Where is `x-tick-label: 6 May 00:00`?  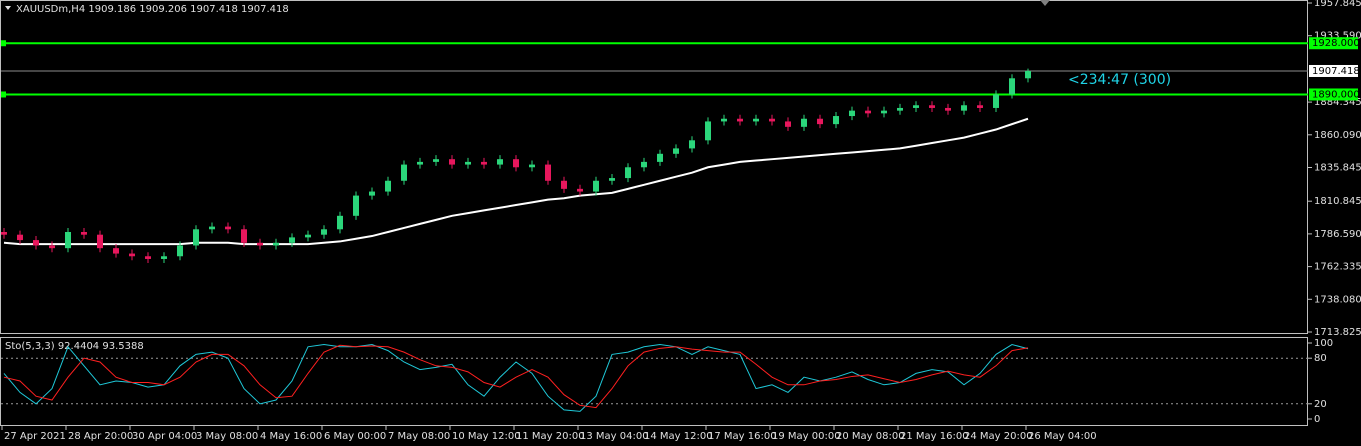
x-tick-label: 6 May 00:00 is located at coordinates (355, 436).